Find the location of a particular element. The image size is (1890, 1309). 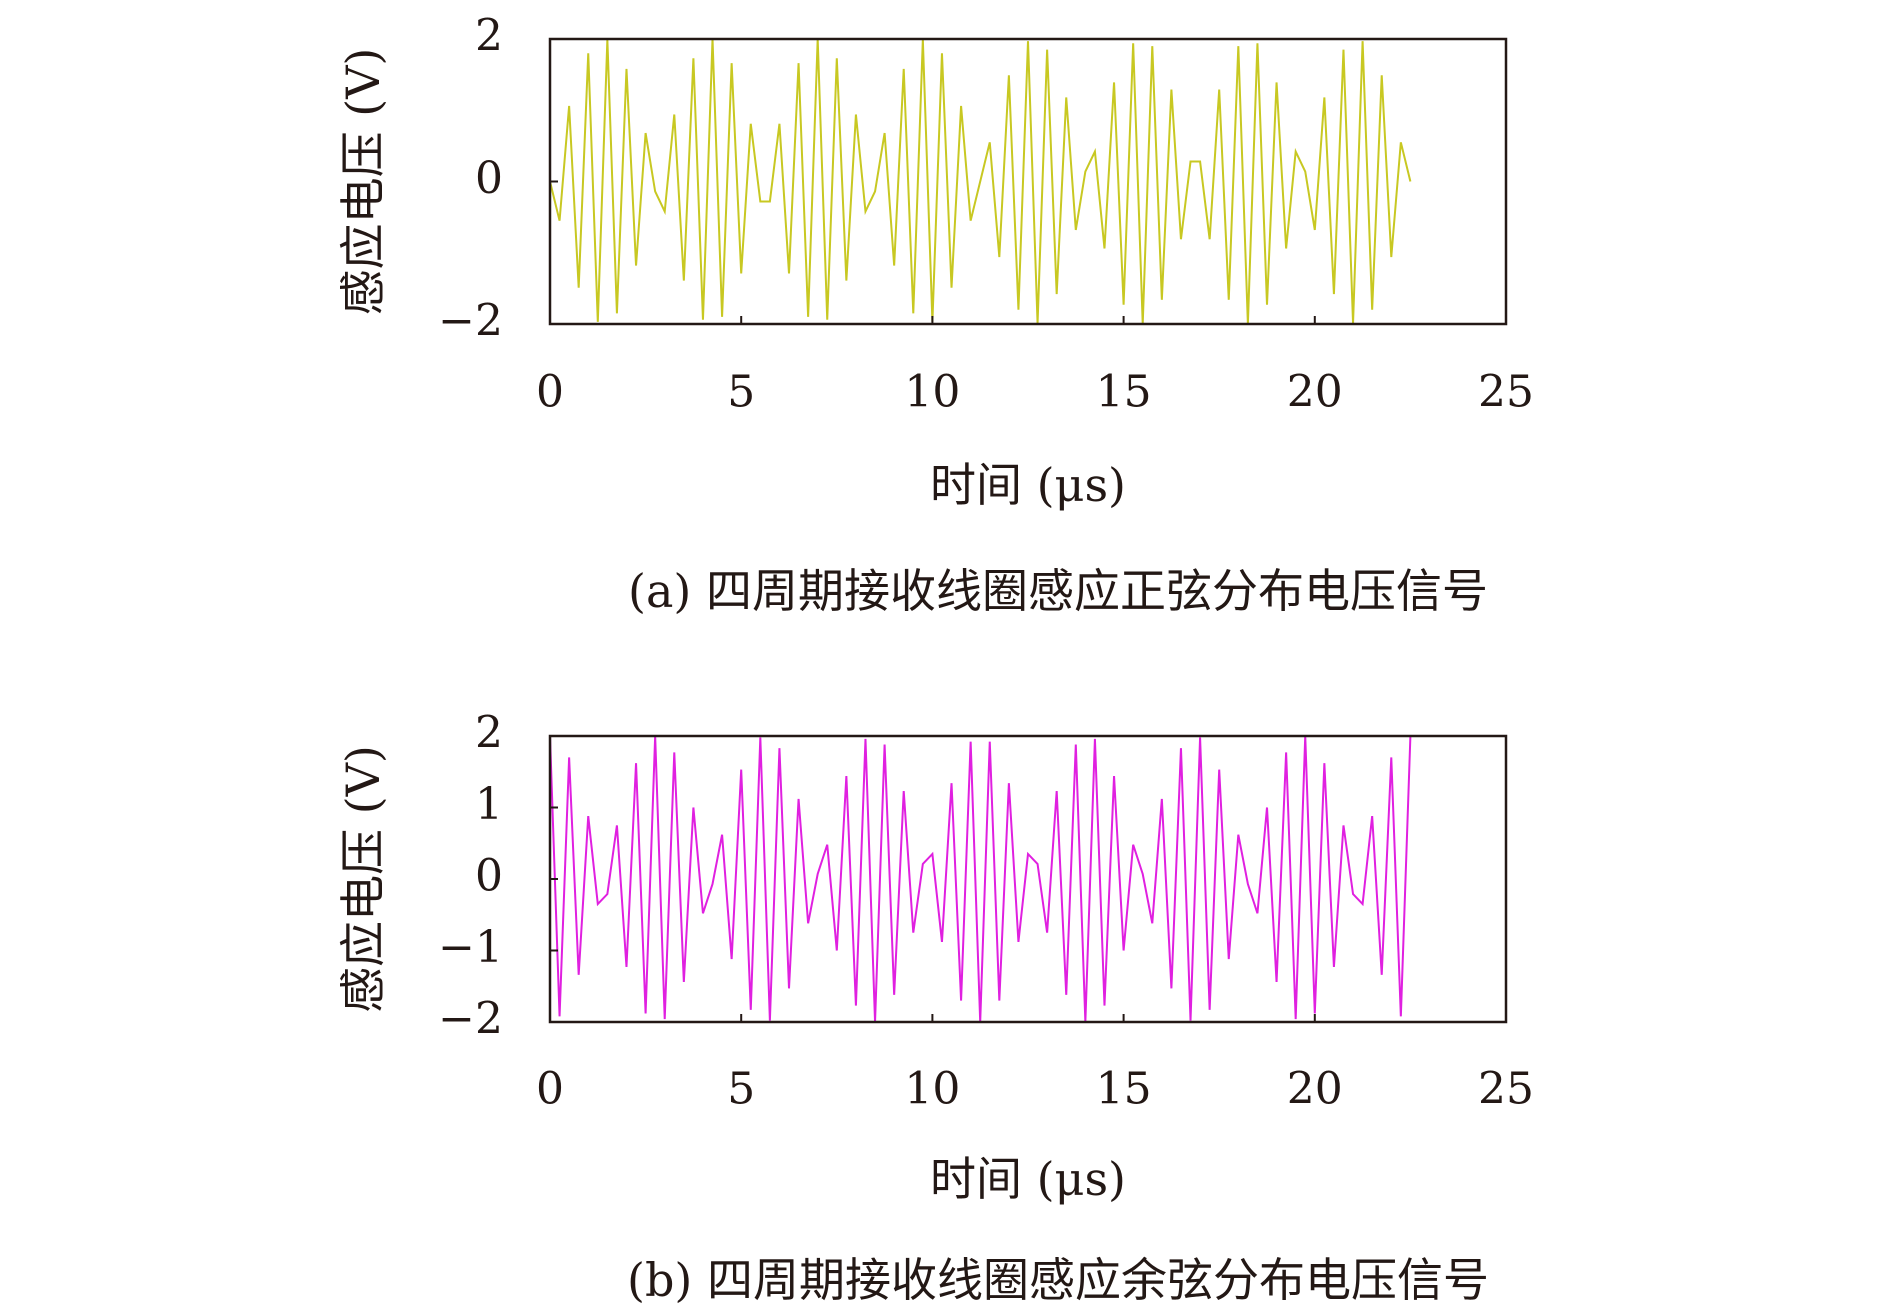

caption: (a) 四周期接收线圈感应正弦分布电压信号 is located at coordinates (1058, 591).